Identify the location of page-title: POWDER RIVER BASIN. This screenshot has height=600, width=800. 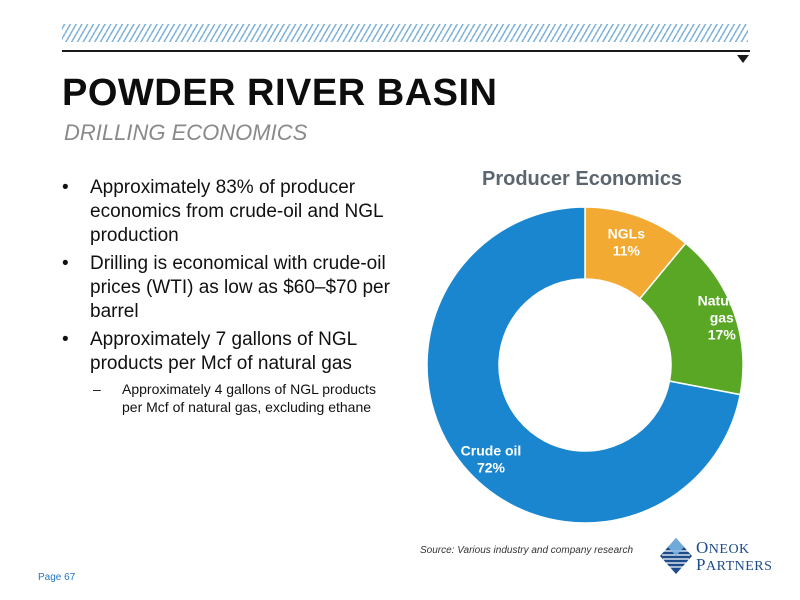
(280, 93).